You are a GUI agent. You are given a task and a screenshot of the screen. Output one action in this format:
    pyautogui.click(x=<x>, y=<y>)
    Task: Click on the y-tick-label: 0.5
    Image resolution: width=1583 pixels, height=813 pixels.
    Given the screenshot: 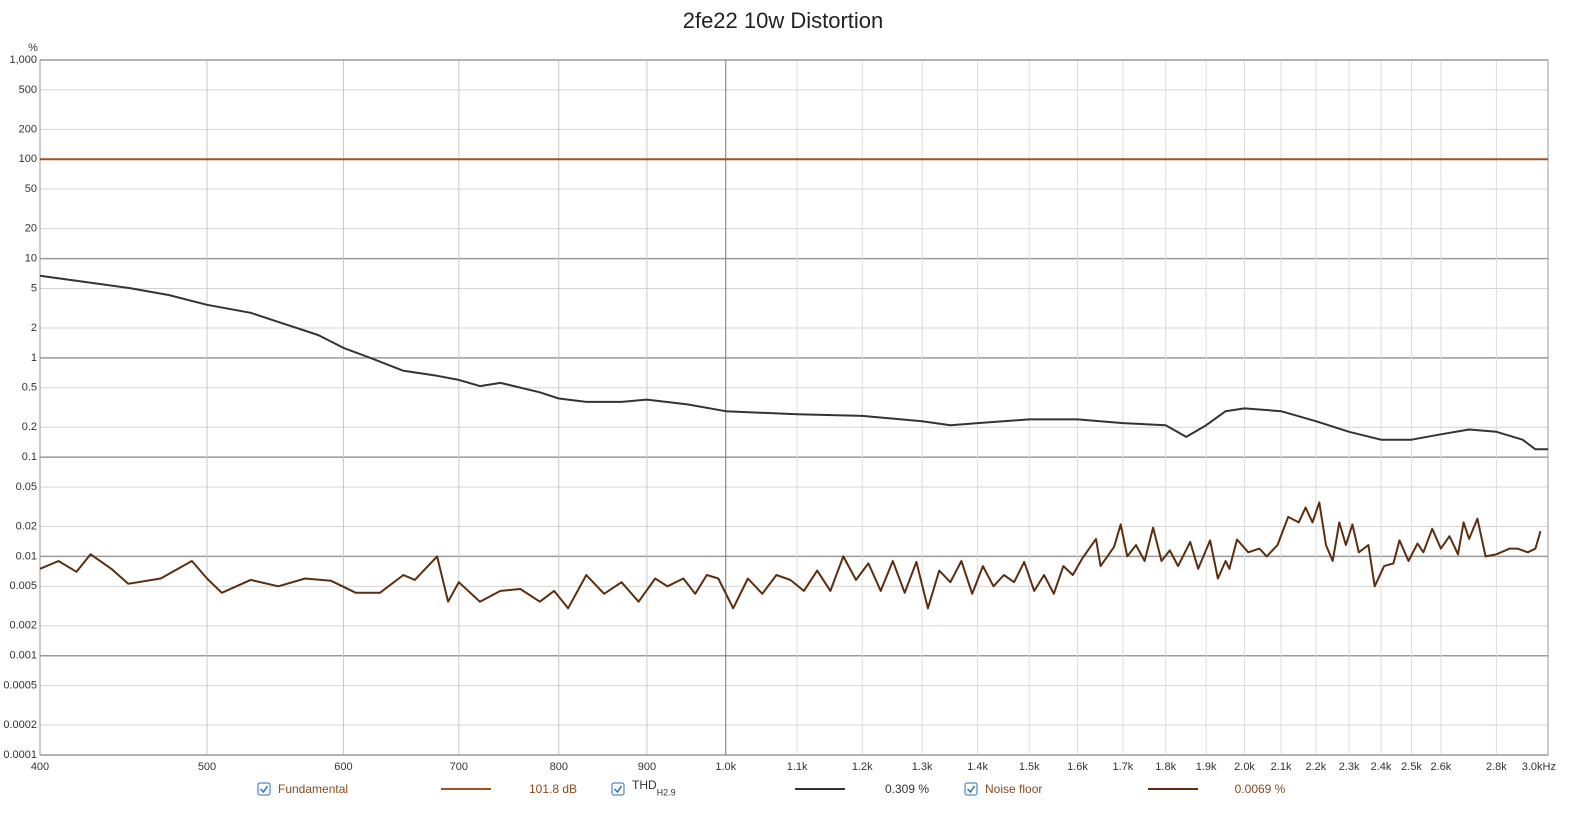 What is the action you would take?
    pyautogui.click(x=29, y=388)
    